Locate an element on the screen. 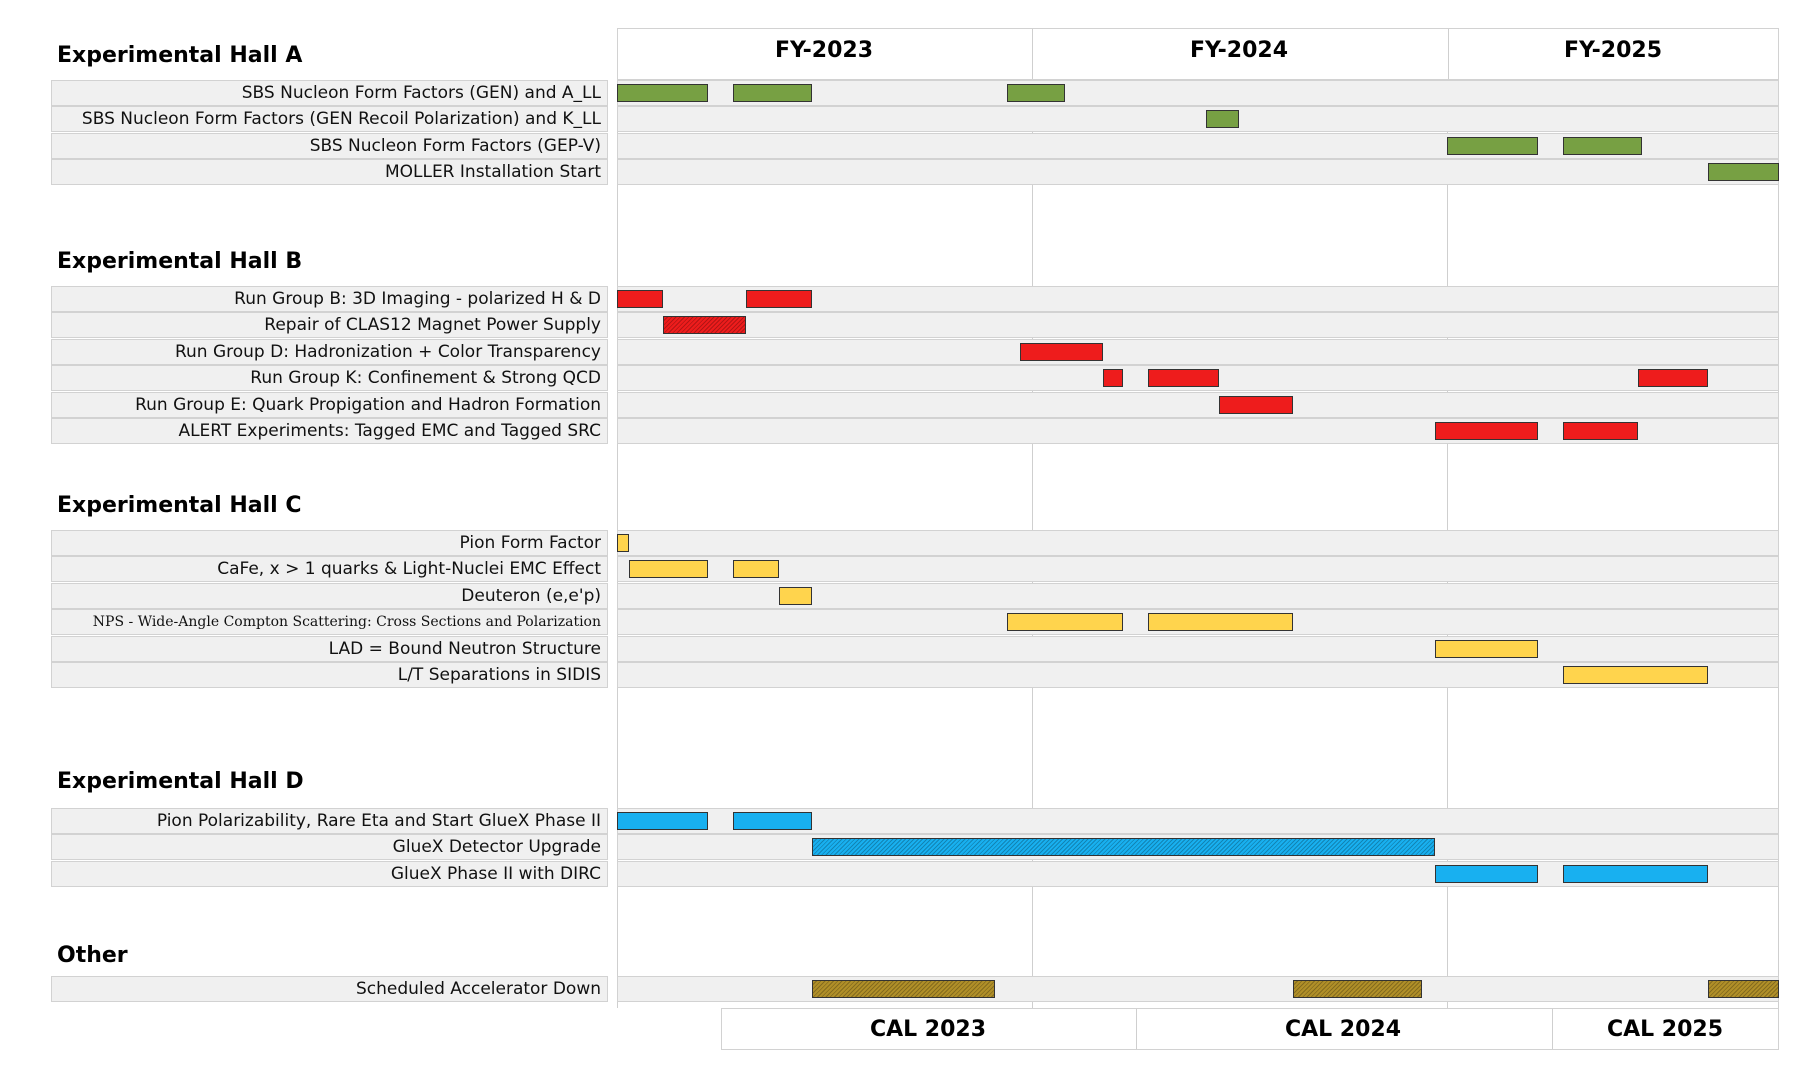 The height and width of the screenshot is (1080, 1814). section-title-experimental-hall-c: Experimental Hall C is located at coordinates (179, 505).